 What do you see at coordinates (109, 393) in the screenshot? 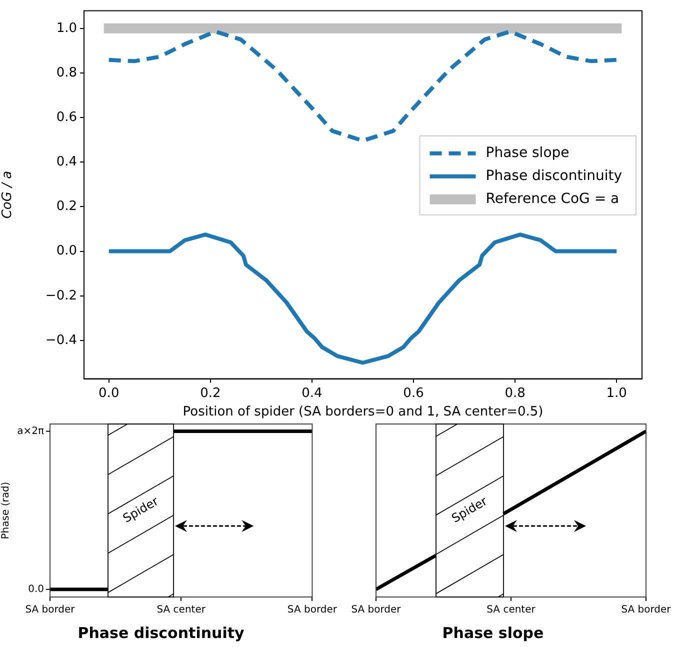
I see `x-tick-label: 0.0` at bounding box center [109, 393].